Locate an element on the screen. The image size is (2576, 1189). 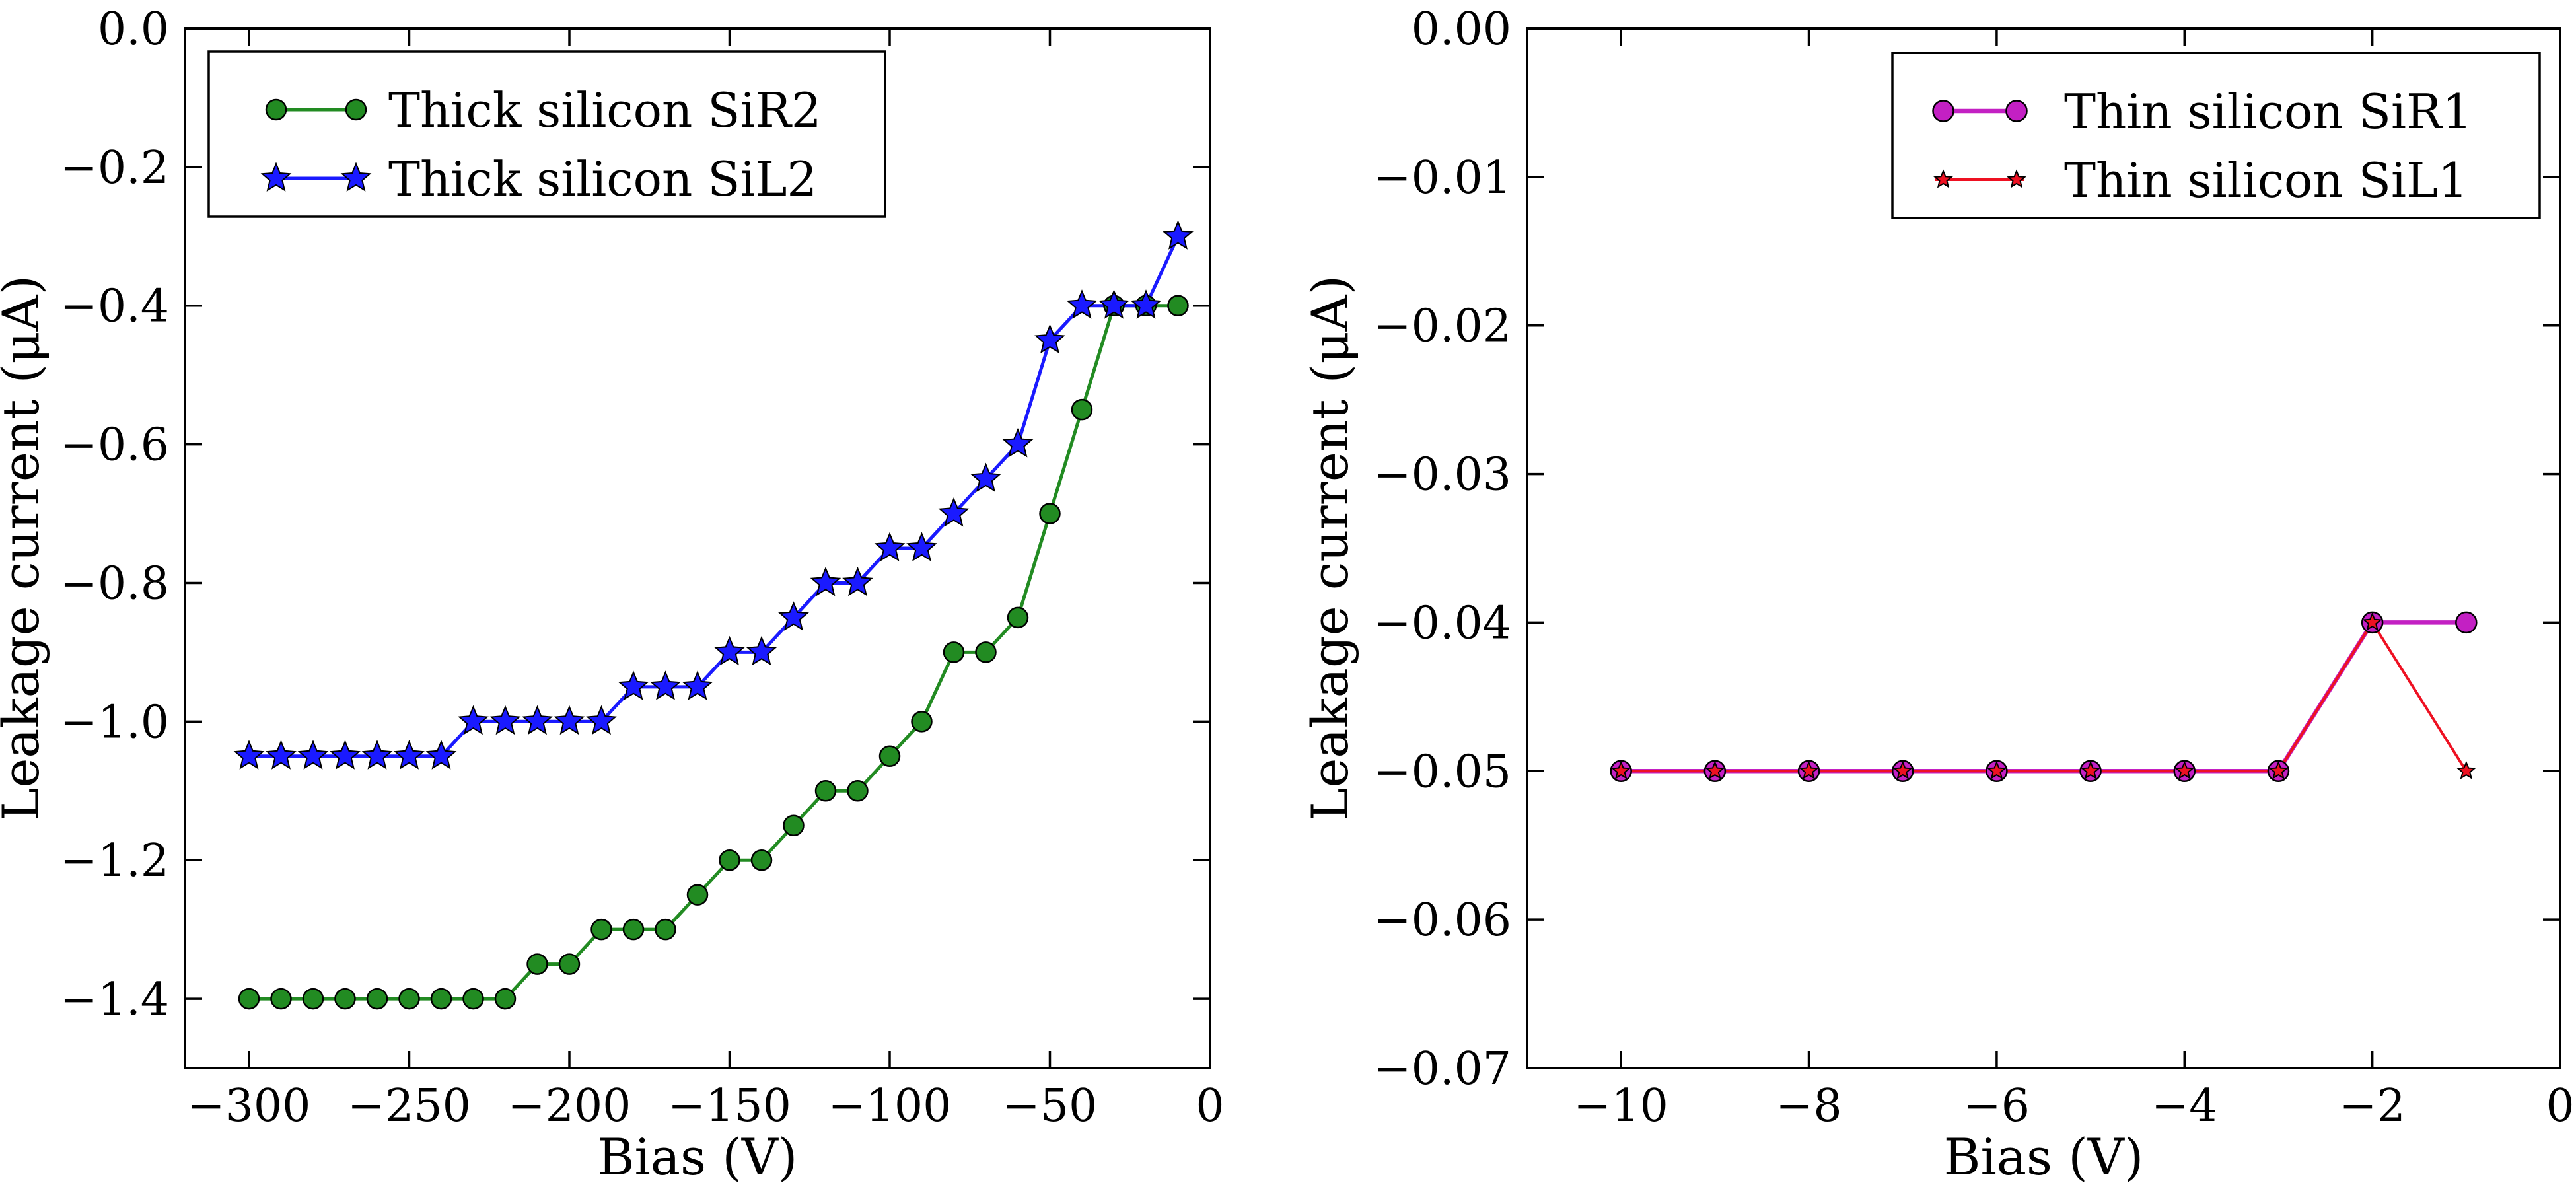
x-tick-label: −300 is located at coordinates (250, 1106).